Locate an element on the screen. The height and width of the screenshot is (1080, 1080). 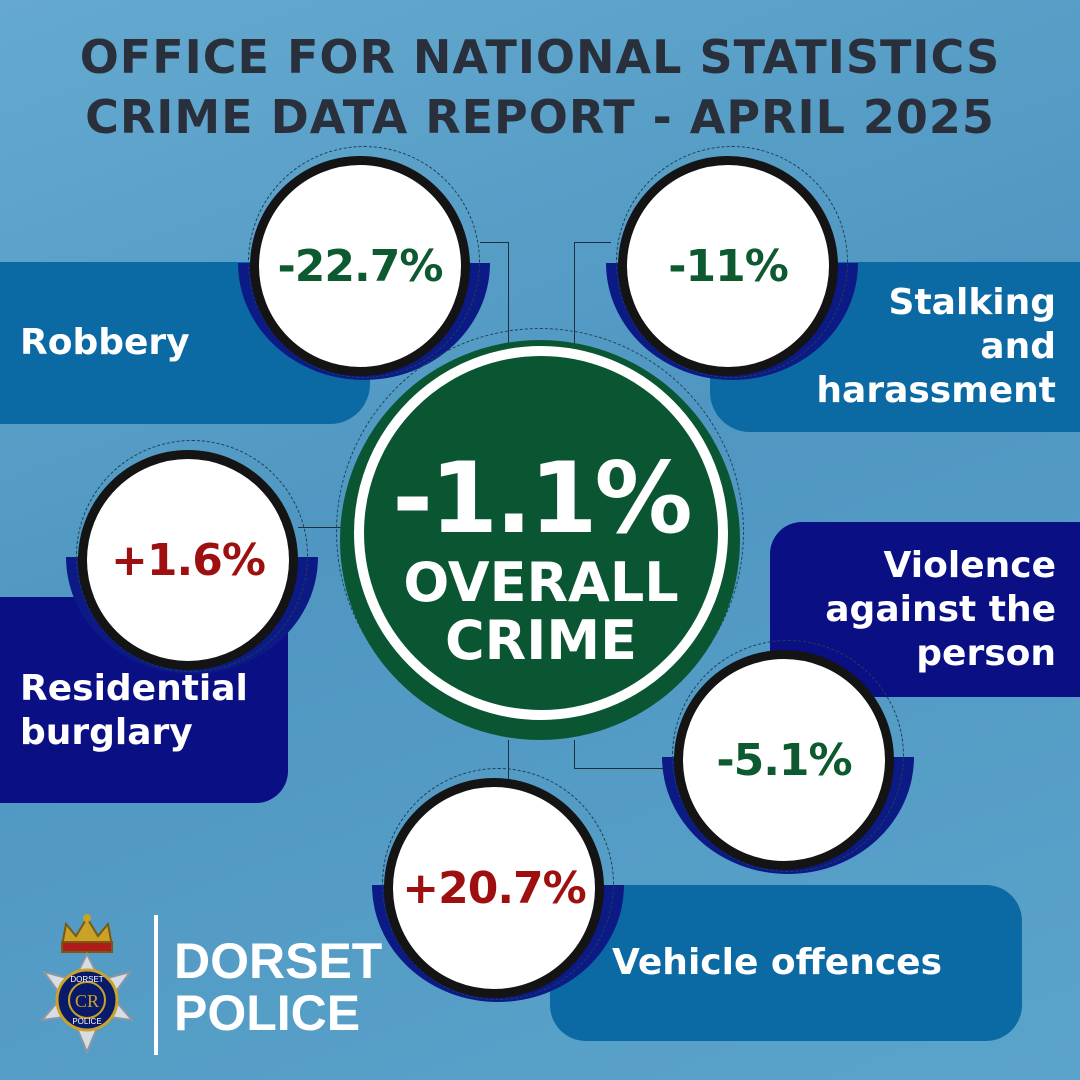
stat-value-robbery: -22.7% is located at coordinates (360, 266).